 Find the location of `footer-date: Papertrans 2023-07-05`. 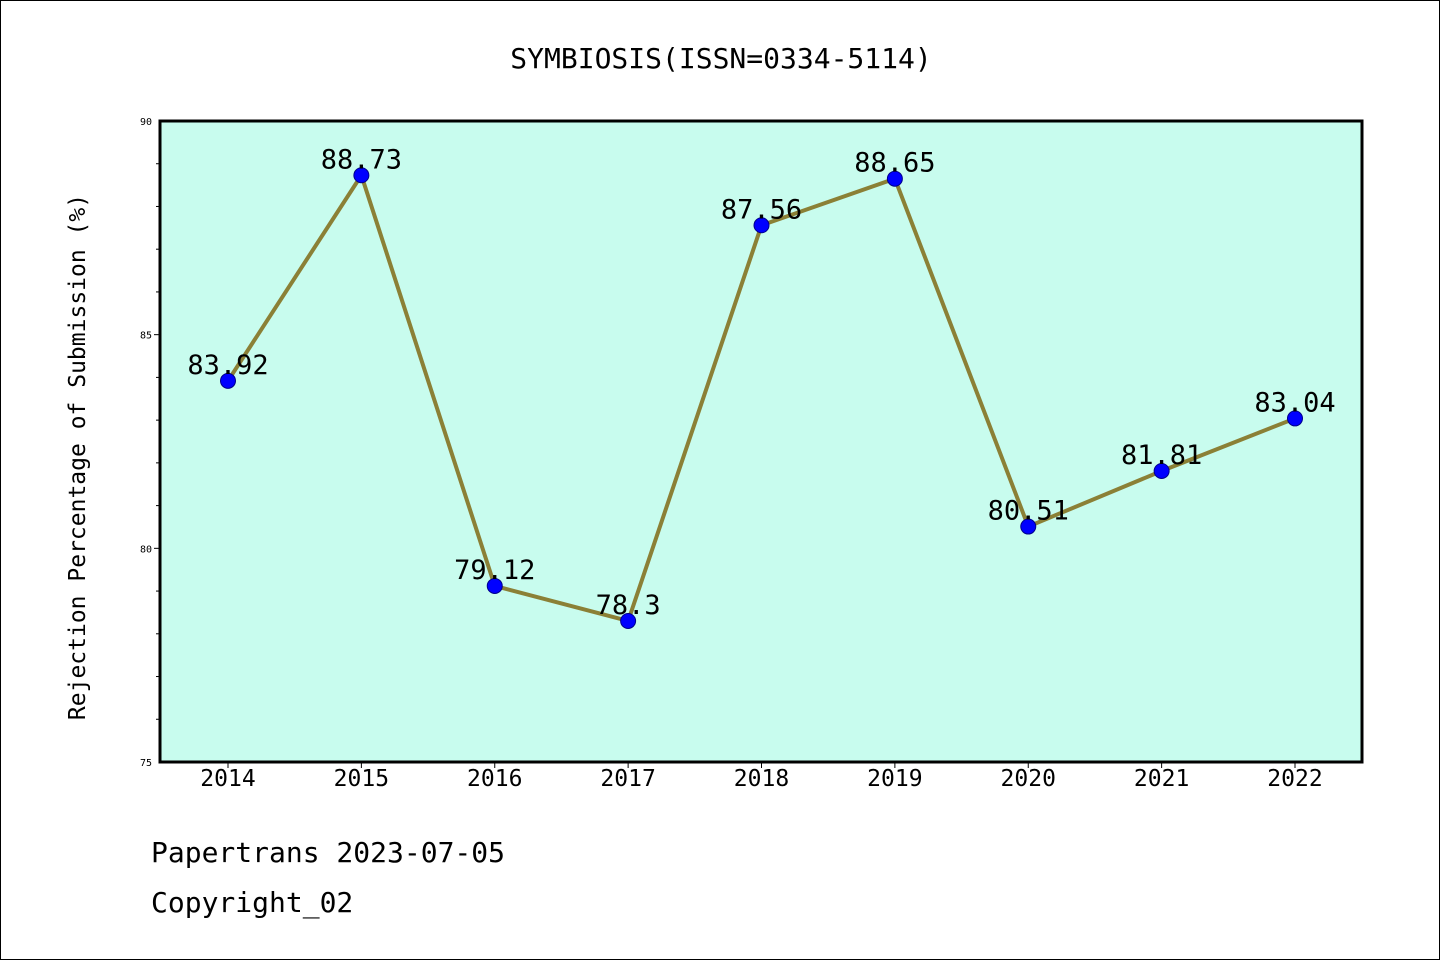

footer-date: Papertrans 2023-07-05 is located at coordinates (328, 852).